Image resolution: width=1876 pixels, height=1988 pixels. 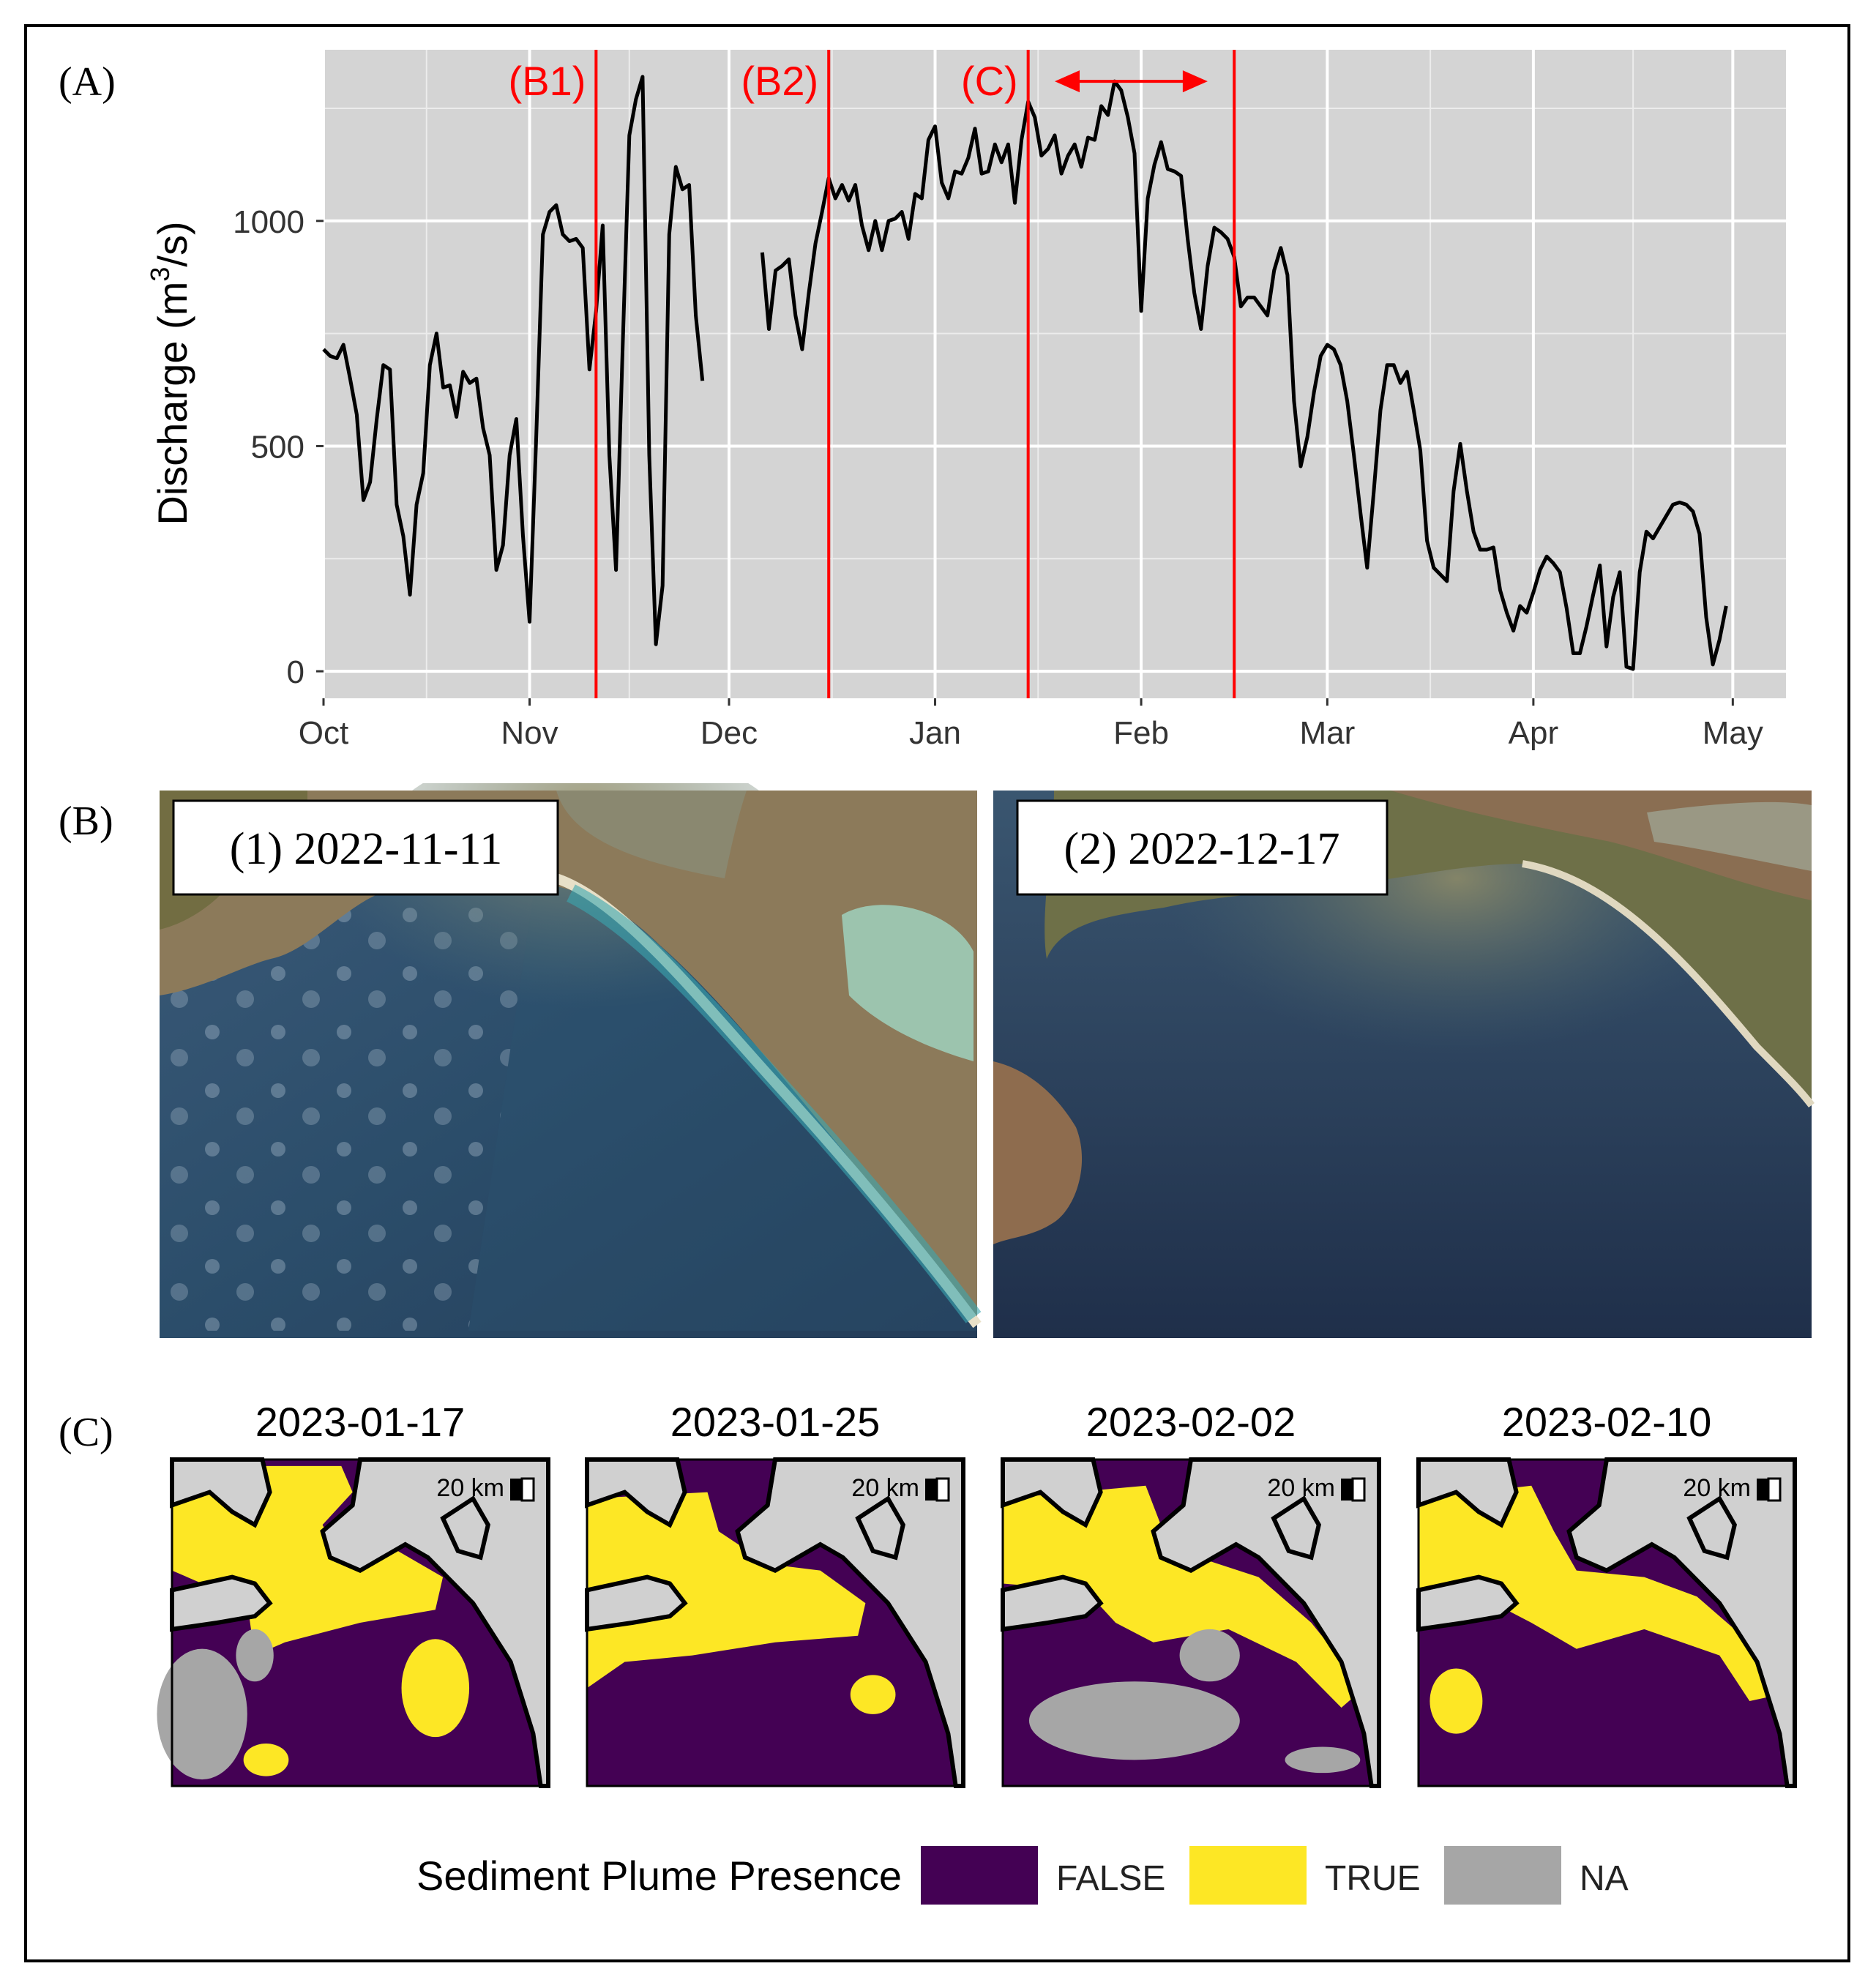 I want to click on panel-label-b: (B), so click(x=86, y=821).